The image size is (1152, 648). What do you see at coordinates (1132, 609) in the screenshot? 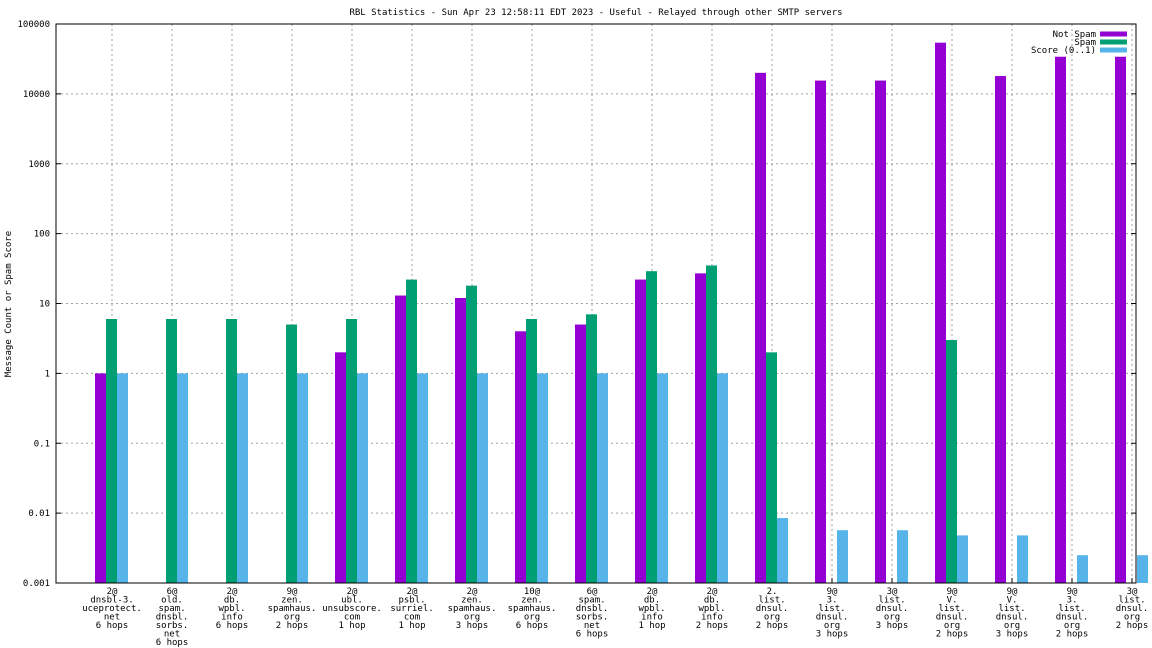
I see `x-tick-label: 3@ list. dnsul. org 2 hops` at bounding box center [1132, 609].